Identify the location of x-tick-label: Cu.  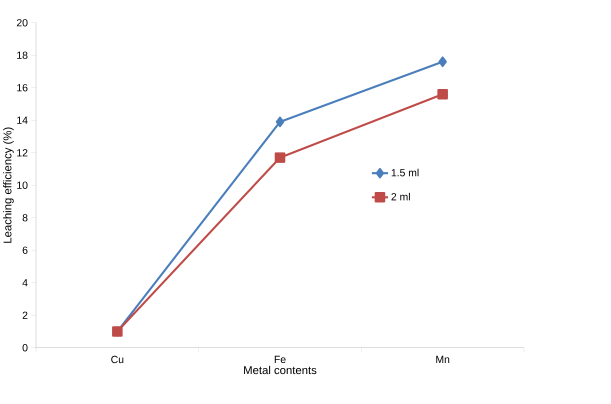
(117, 360).